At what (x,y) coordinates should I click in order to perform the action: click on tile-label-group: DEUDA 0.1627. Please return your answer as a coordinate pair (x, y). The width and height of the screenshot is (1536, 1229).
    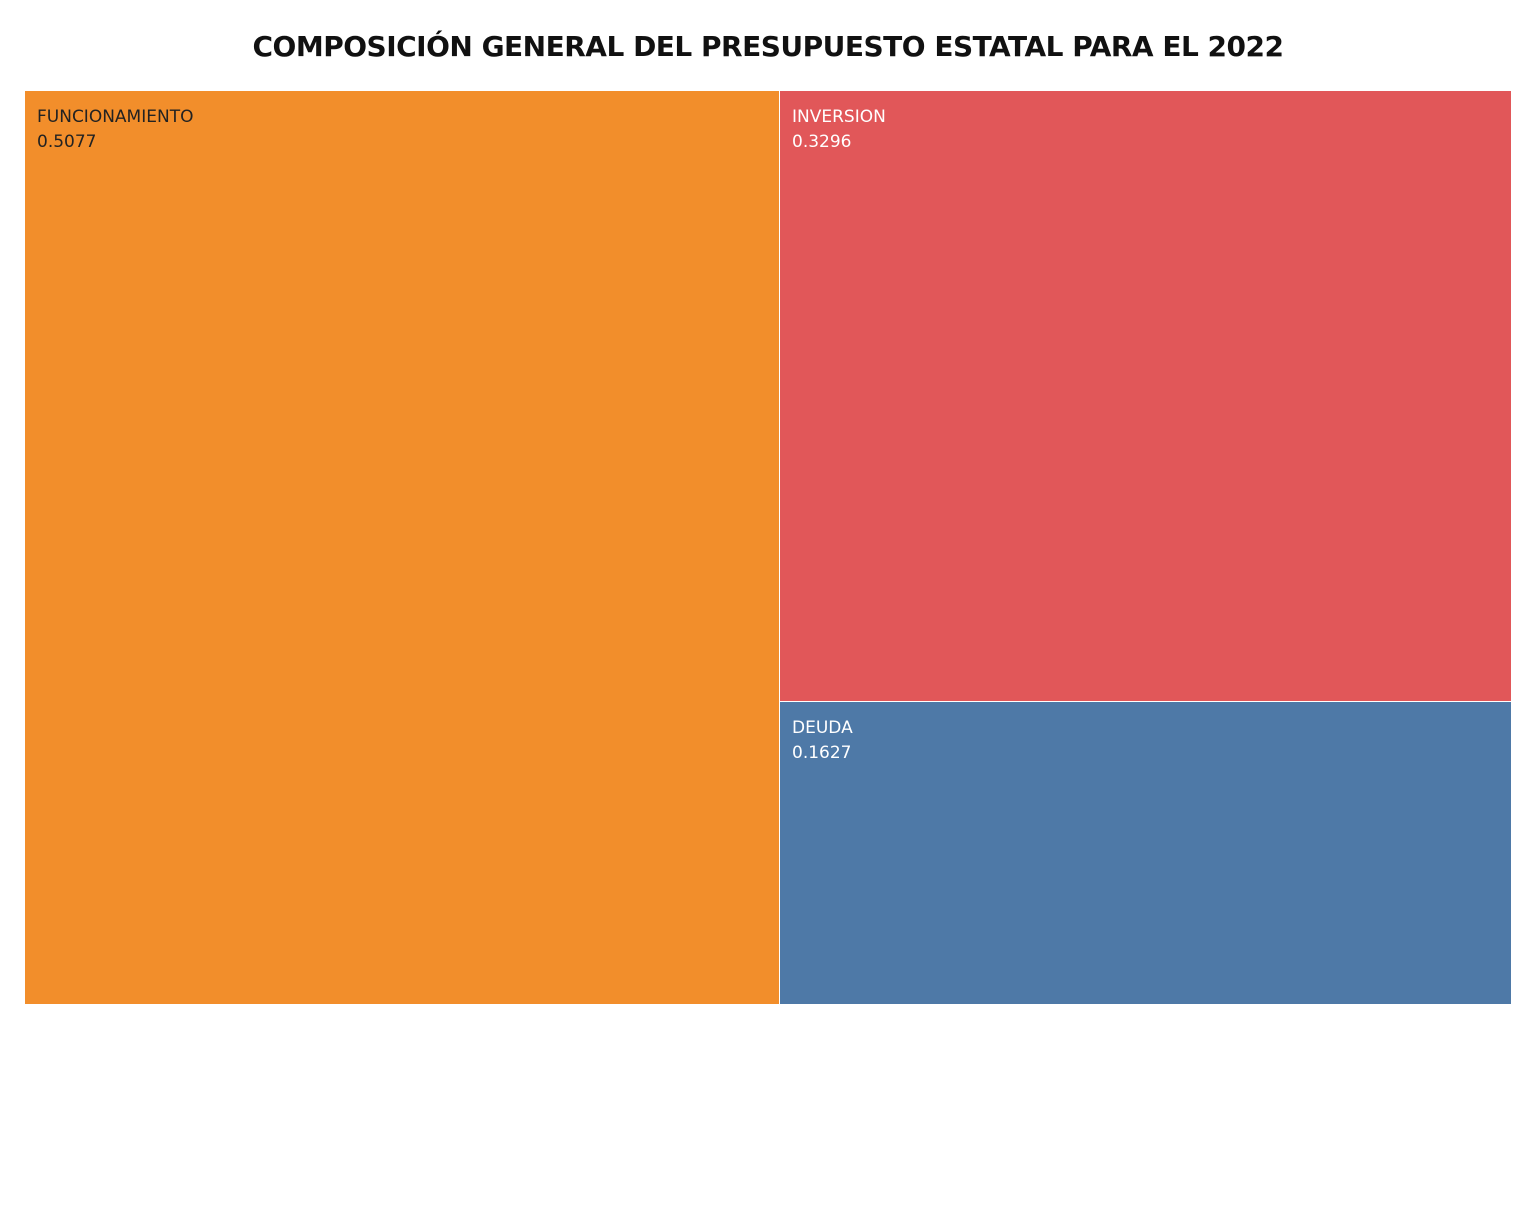
    Looking at the image, I should click on (822, 741).